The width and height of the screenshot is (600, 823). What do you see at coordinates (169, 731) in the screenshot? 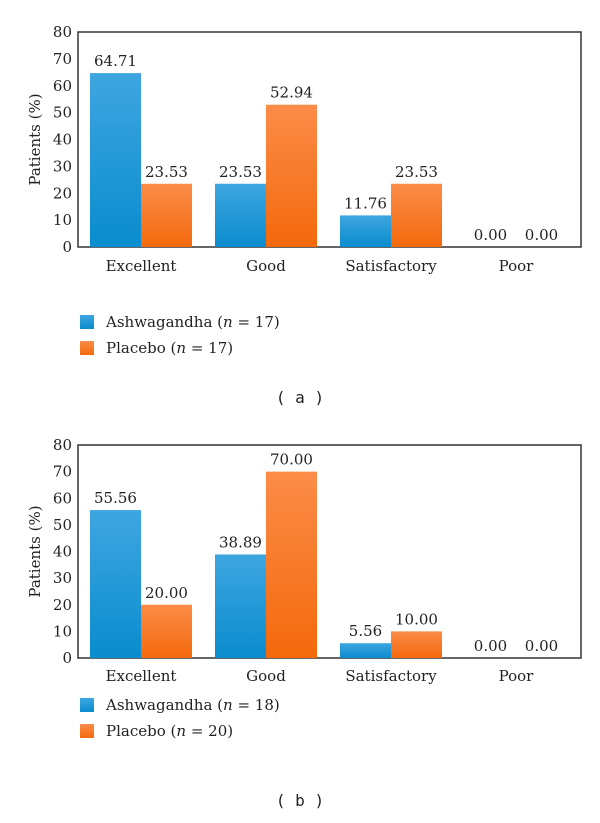
I see `legend-label-placebo: Placebo (n = 20)` at bounding box center [169, 731].